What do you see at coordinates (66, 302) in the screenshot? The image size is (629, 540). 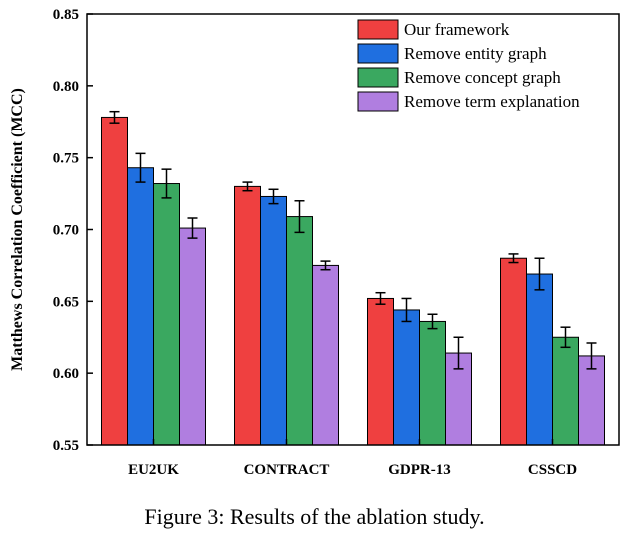 I see `y-tick-label: 0.65` at bounding box center [66, 302].